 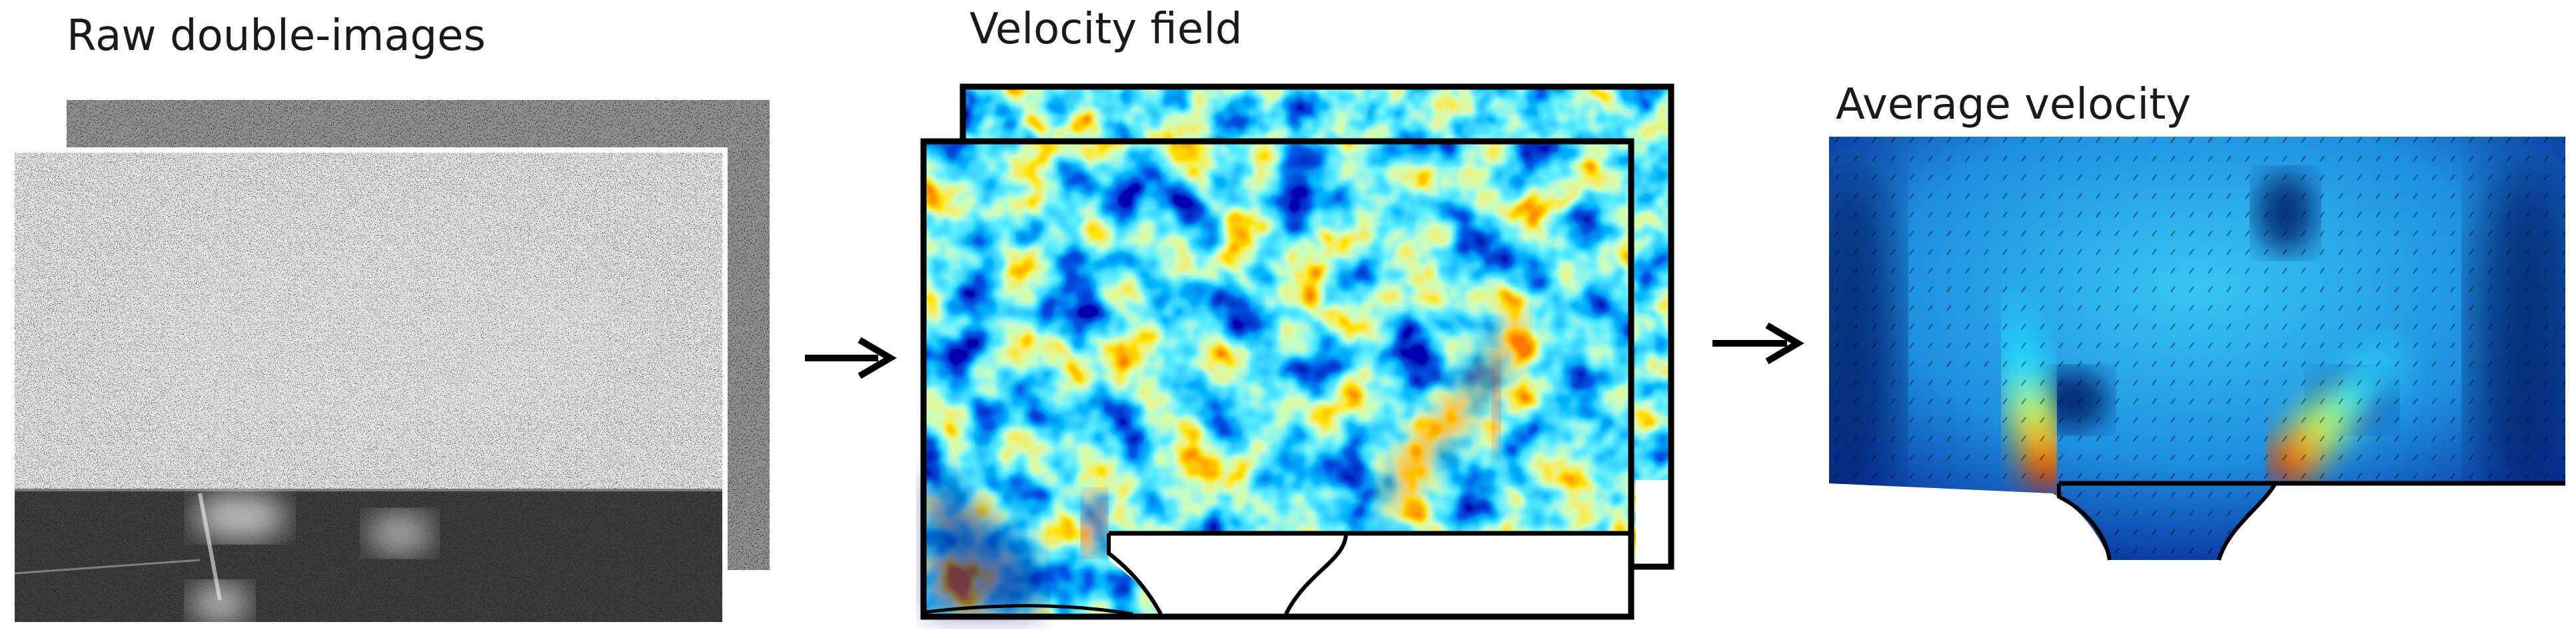 I want to click on velocity-field-label: Velocity field, so click(x=1106, y=29).